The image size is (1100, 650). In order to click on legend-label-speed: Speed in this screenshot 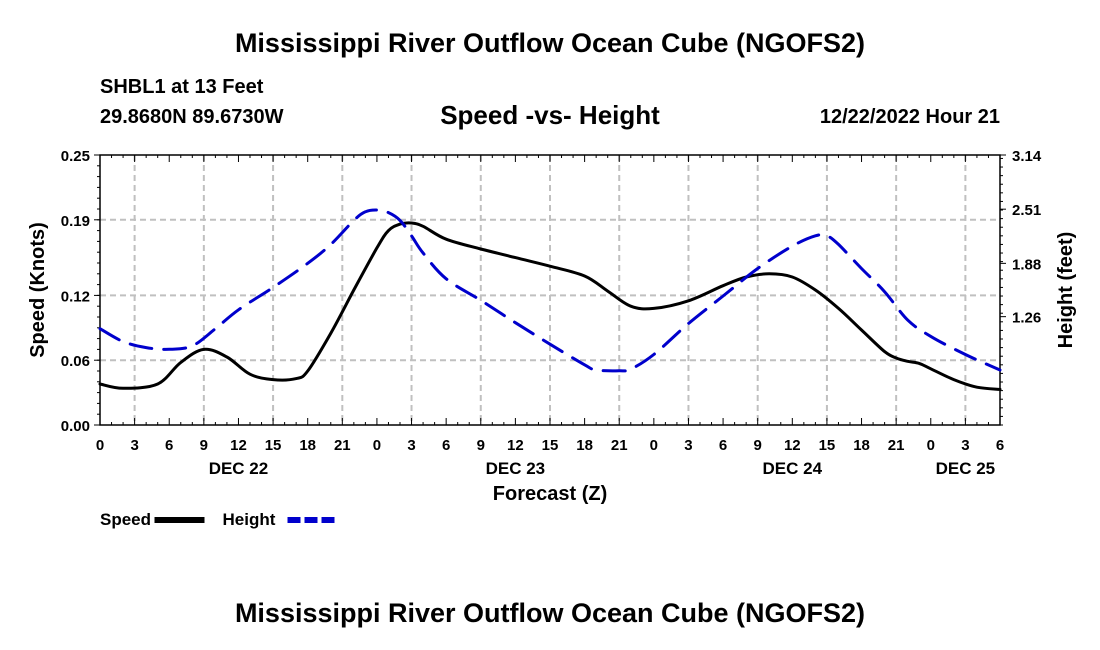, I will do `click(125, 519)`.